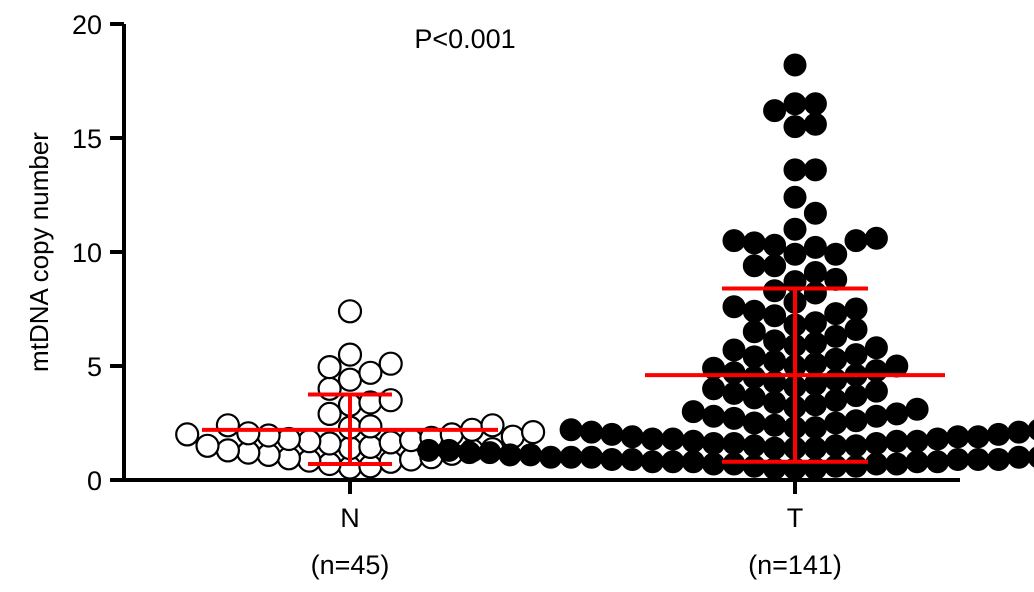 This screenshot has height=592, width=1034. Describe the element at coordinates (350, 565) in the screenshot. I see `x-group-count-label: (n=45)` at that location.